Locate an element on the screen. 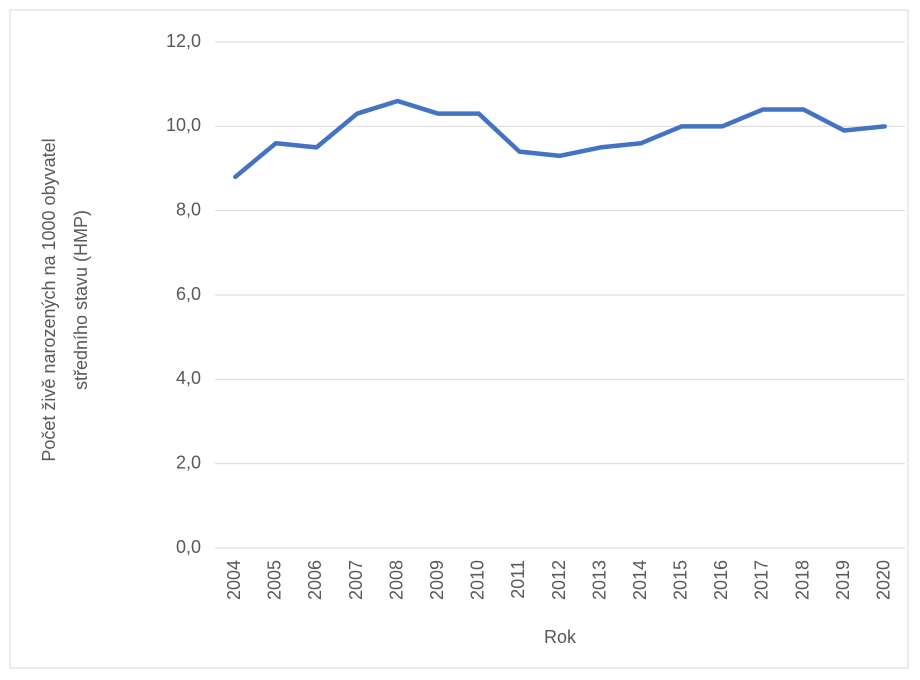 The width and height of the screenshot is (920, 680). x-tick-label: 2016 is located at coordinates (721, 580).